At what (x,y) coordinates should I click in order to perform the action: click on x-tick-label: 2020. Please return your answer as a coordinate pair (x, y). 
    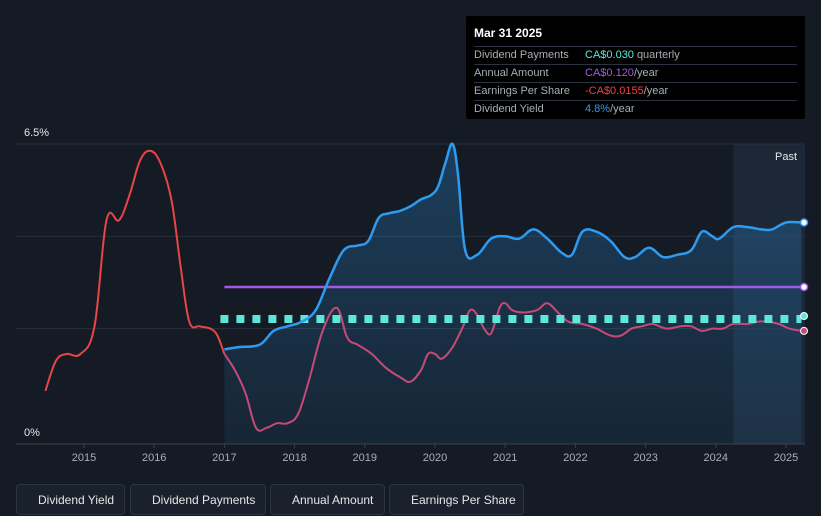
    Looking at the image, I should click on (435, 458).